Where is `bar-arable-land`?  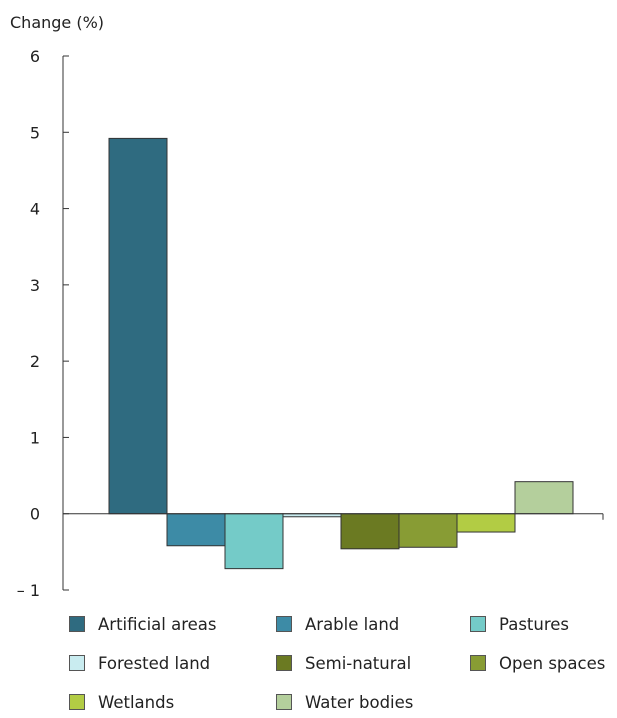
bar-arable-land is located at coordinates (196, 530).